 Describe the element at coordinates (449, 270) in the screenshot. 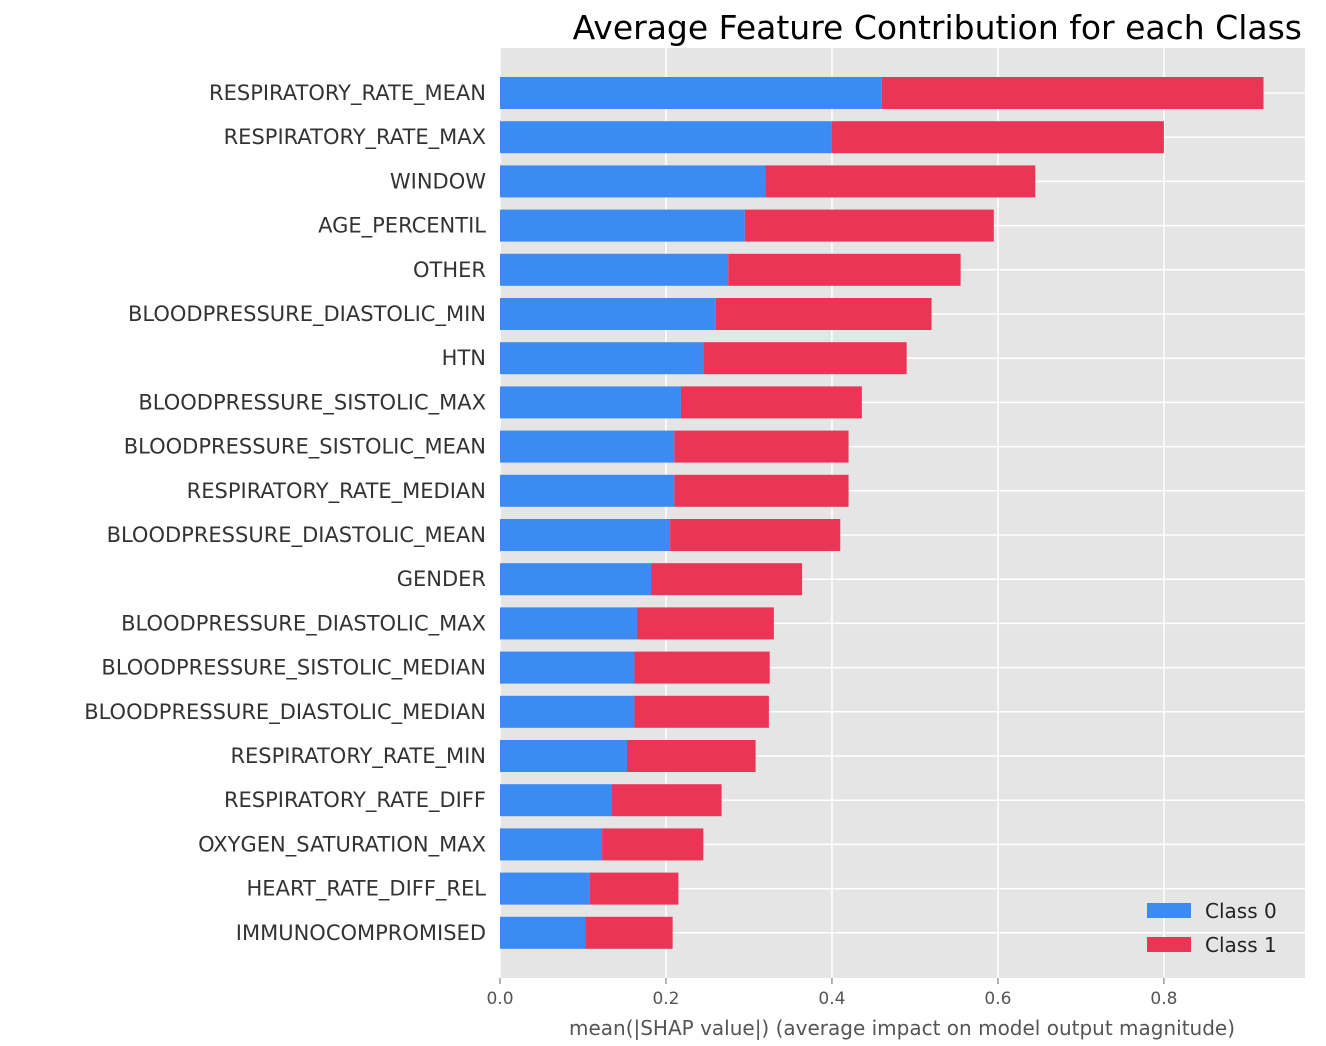

I see `category-label: OTHER` at that location.